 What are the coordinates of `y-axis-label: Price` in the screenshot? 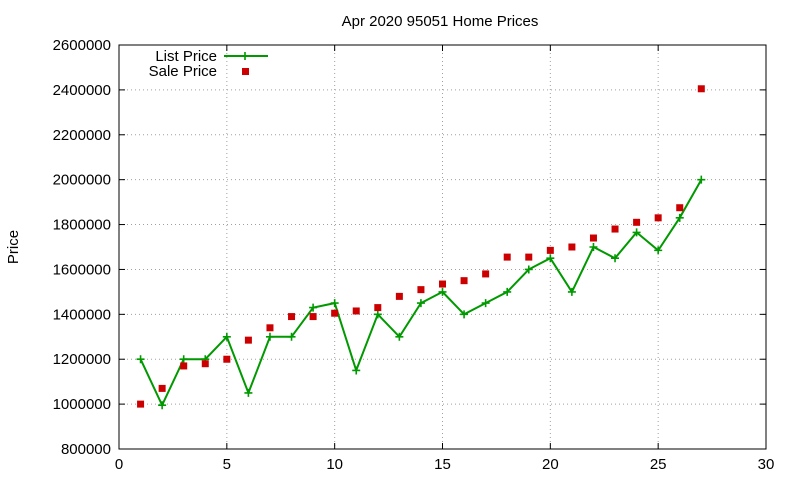 It's located at (13, 247).